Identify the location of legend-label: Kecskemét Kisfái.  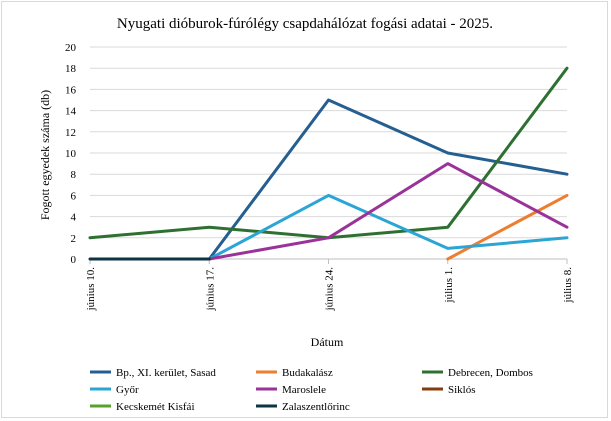
(155, 407).